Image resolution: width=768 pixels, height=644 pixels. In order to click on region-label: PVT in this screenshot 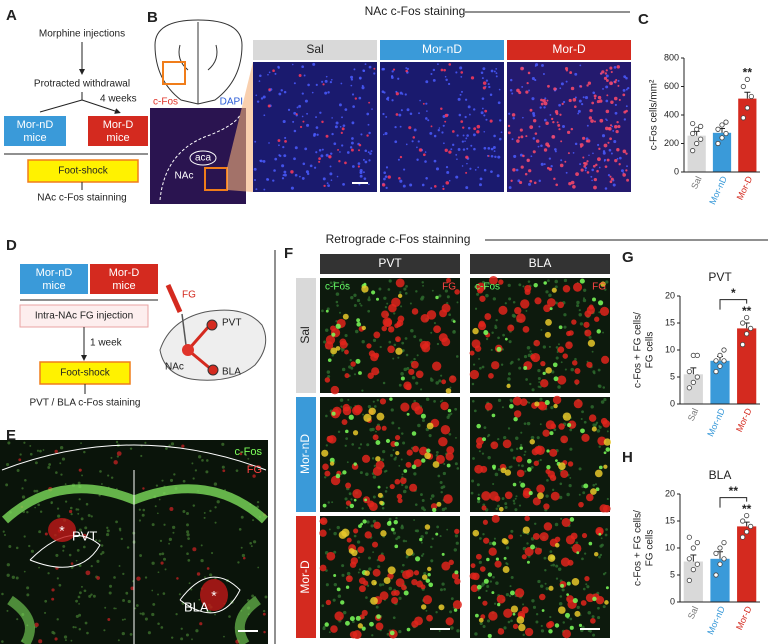, I will do `click(231, 323)`.